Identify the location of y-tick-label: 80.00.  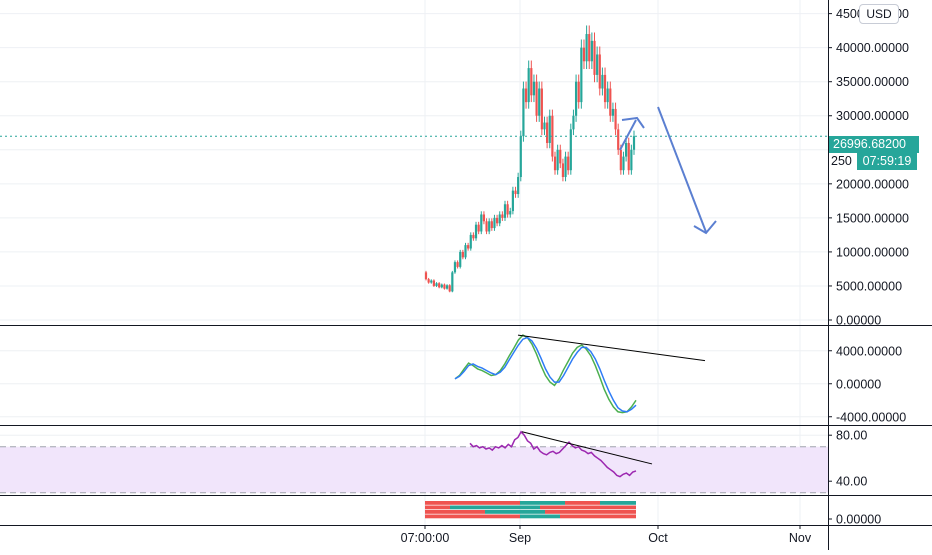
(851, 436).